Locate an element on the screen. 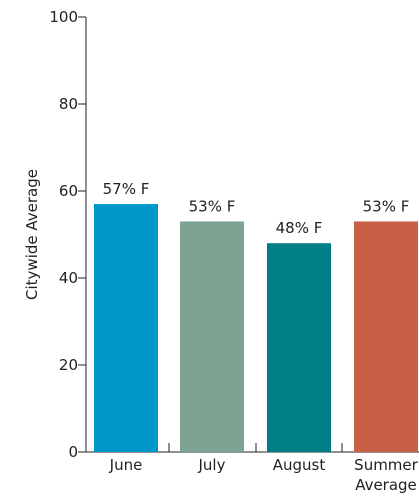 The image size is (419, 496). y-tick-label: 80 is located at coordinates (68, 104).